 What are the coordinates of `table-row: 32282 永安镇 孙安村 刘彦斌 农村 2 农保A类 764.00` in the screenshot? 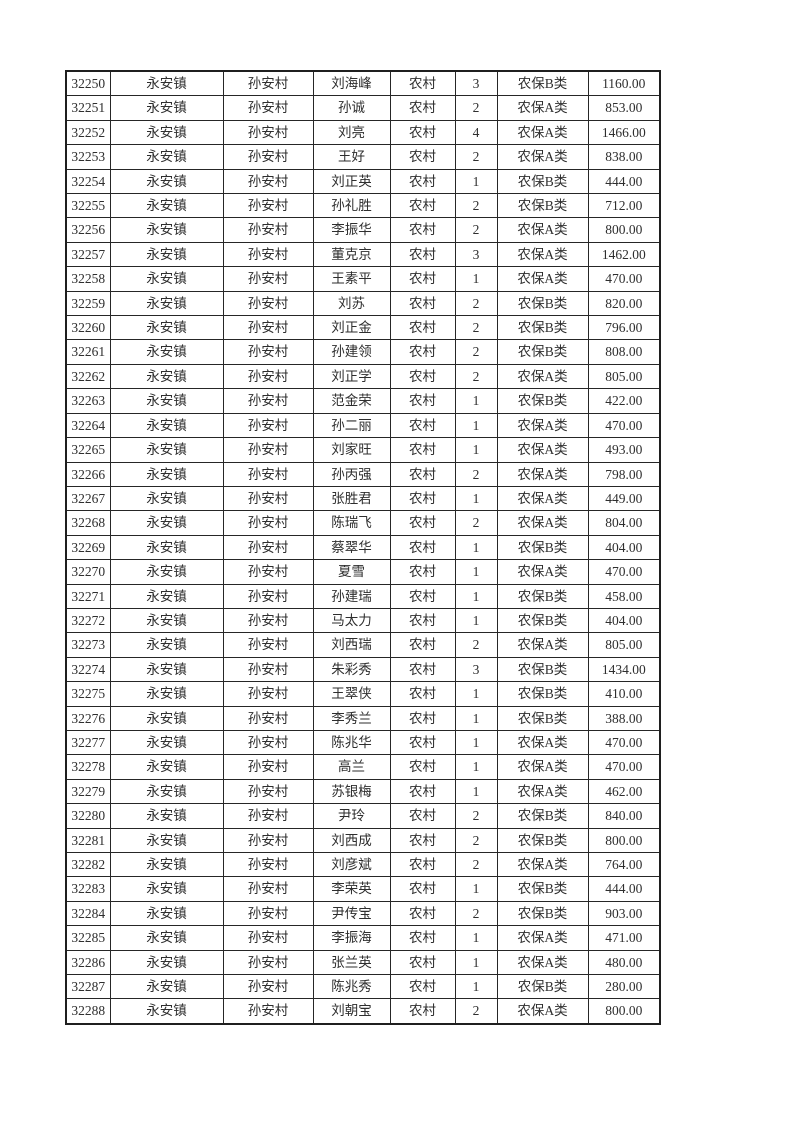 It's located at (363, 864).